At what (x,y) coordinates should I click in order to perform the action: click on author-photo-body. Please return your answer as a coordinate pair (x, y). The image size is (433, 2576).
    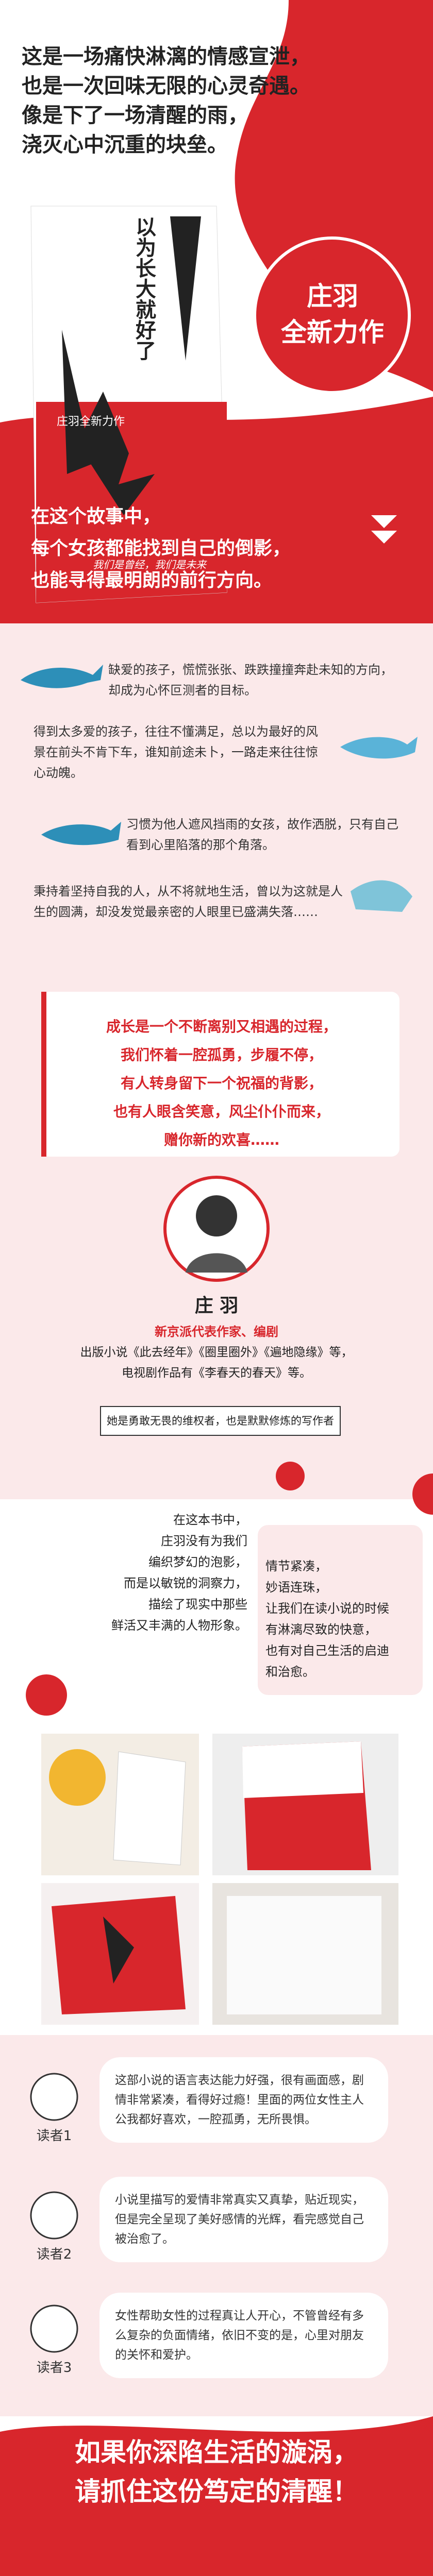
    Looking at the image, I should click on (216, 1263).